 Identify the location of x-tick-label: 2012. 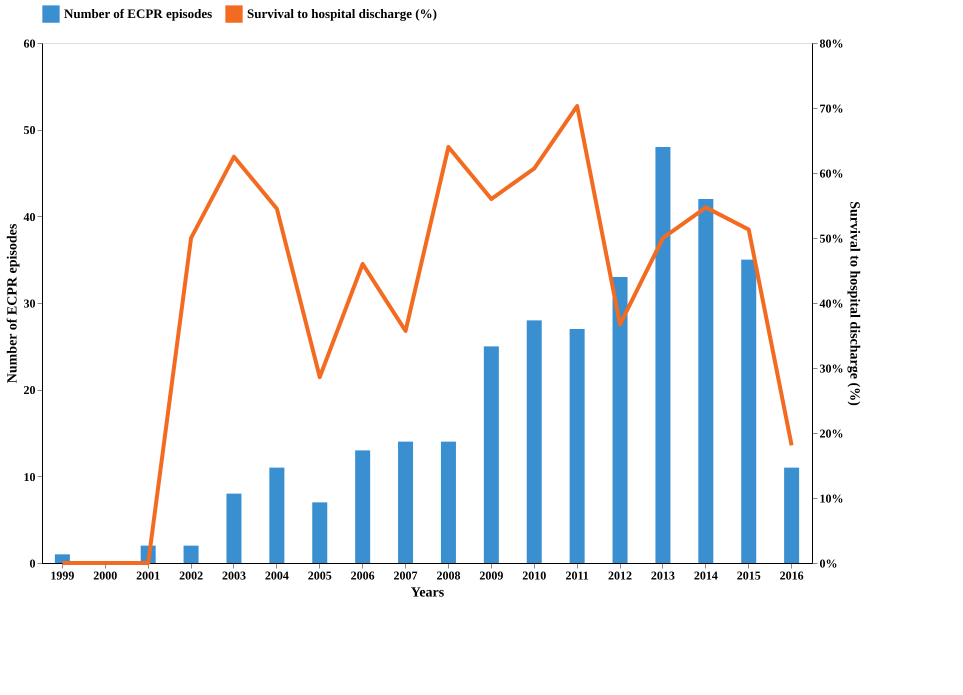
(620, 575).